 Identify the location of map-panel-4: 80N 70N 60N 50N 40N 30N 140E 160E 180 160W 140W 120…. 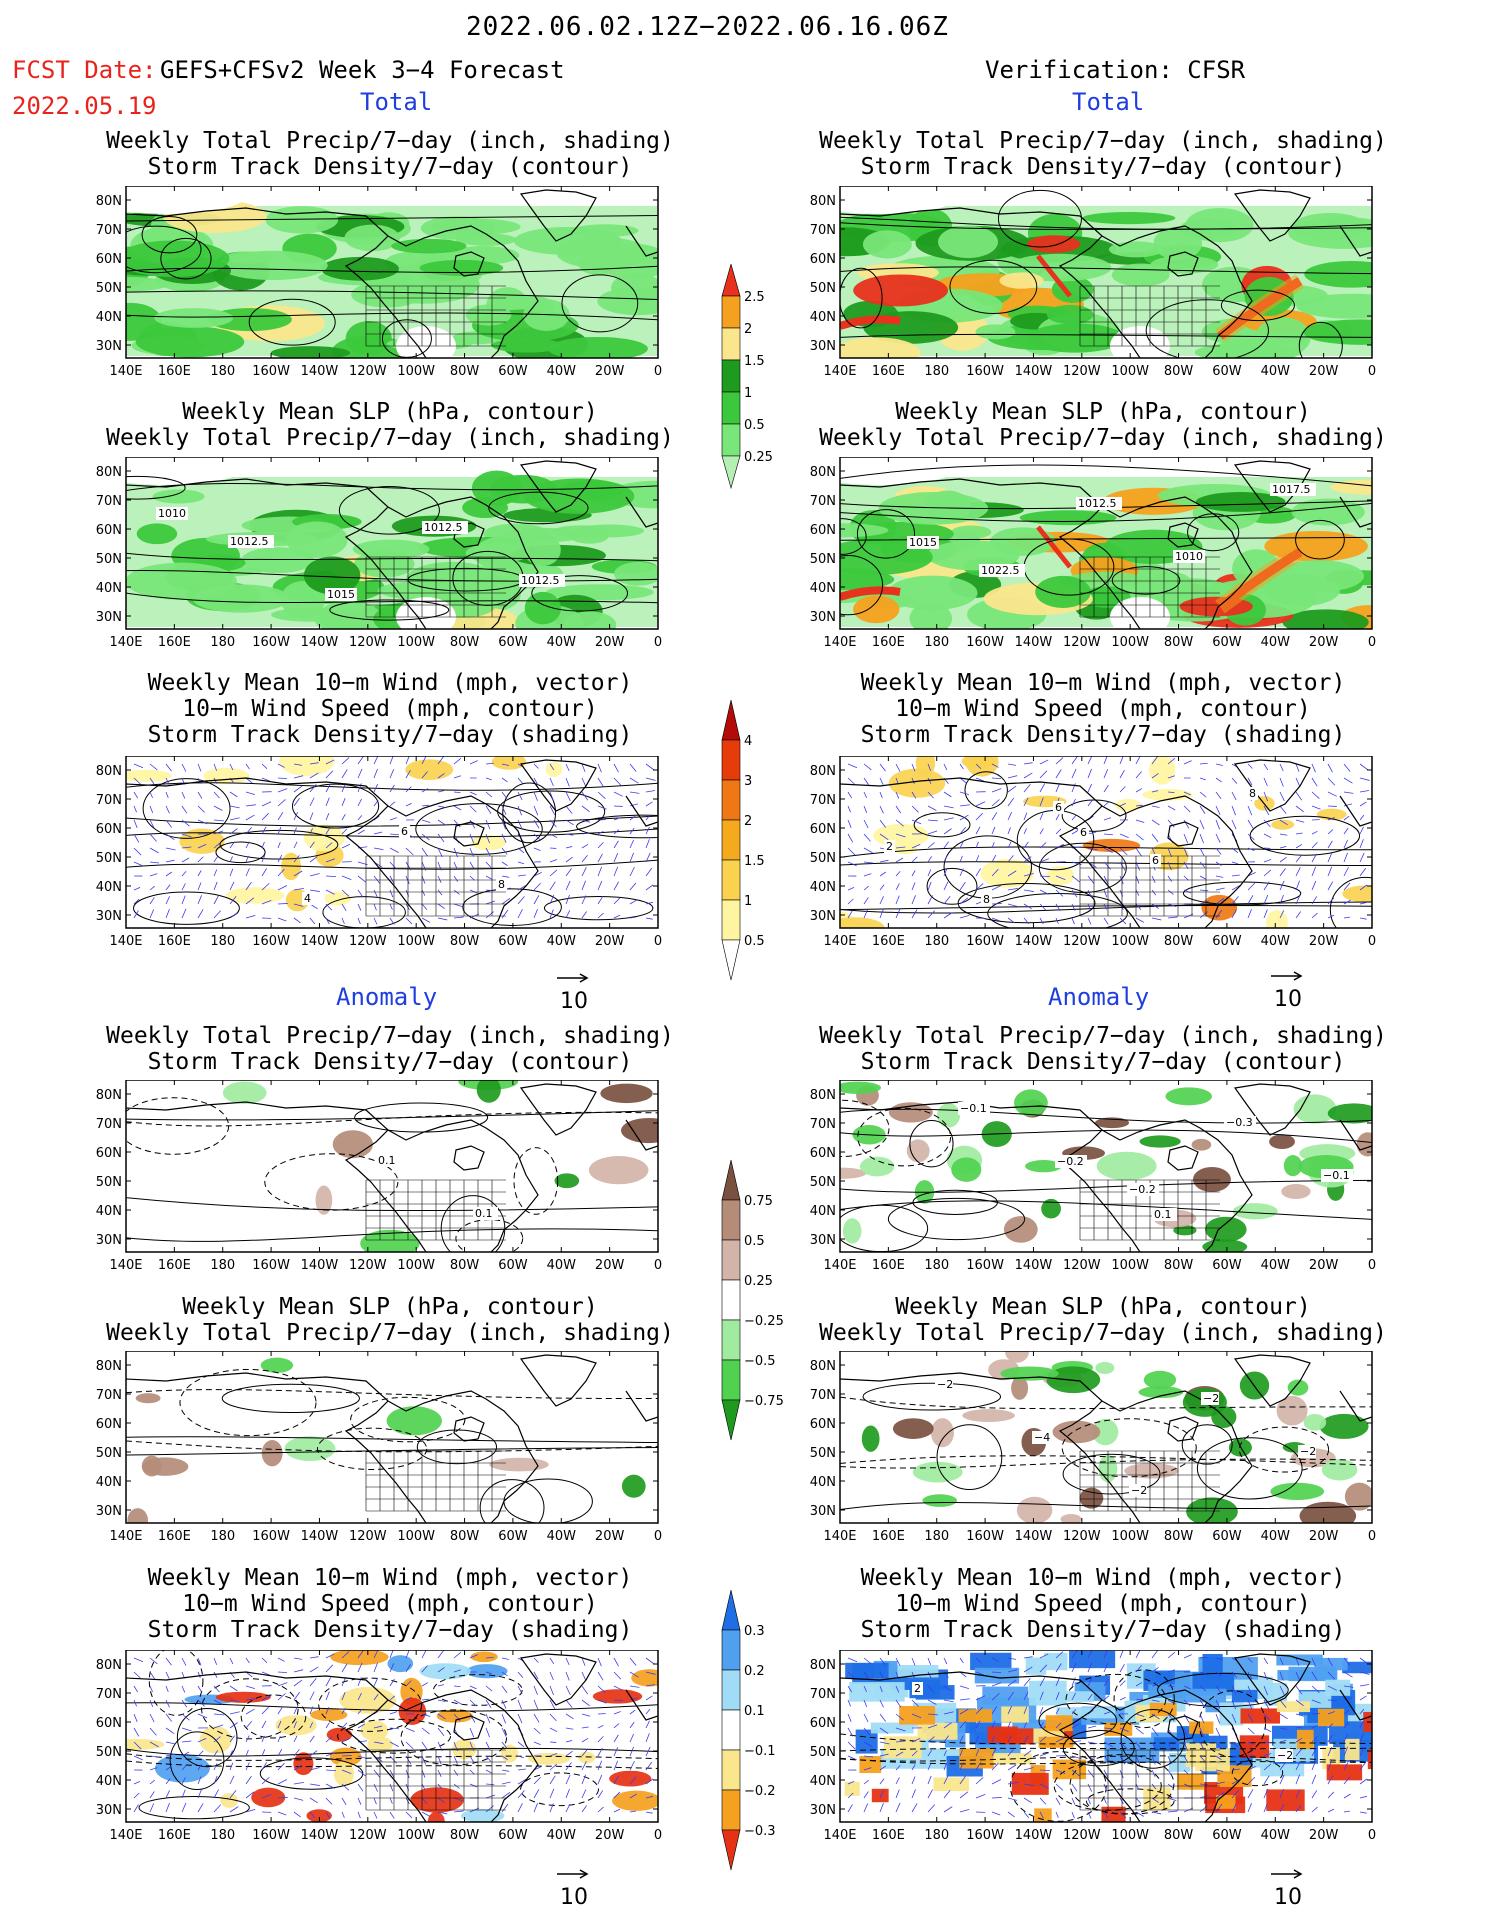
(379, 852).